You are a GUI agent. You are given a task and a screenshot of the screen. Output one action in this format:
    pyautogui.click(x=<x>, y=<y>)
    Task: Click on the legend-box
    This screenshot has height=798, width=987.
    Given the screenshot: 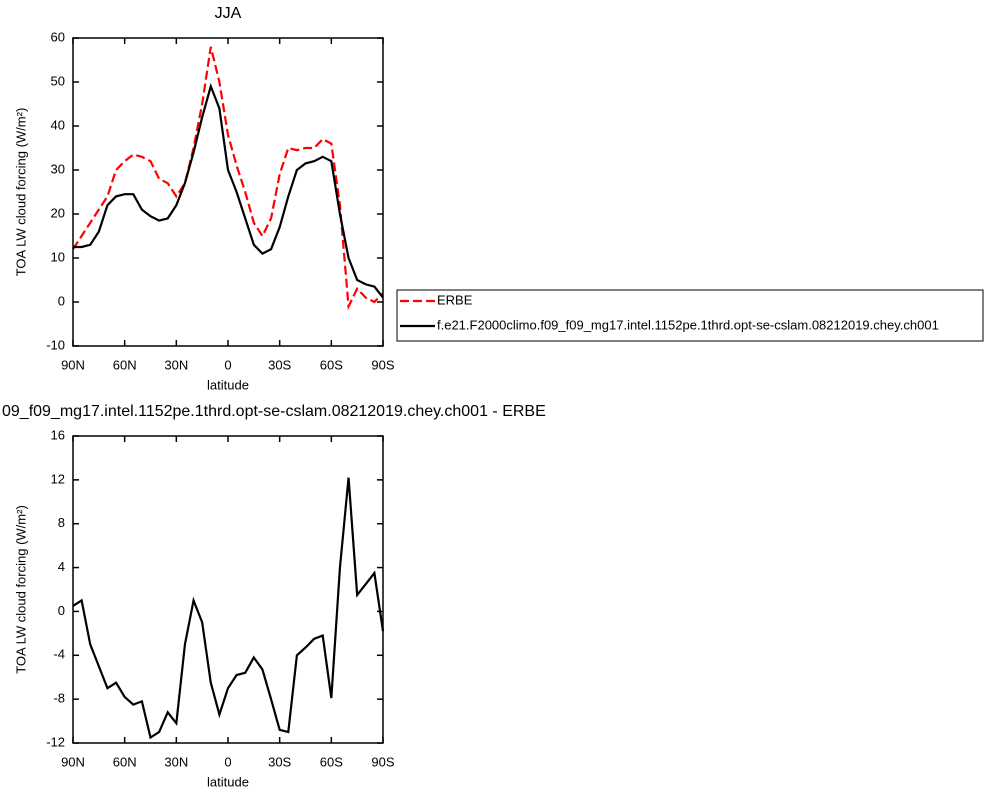 What is the action you would take?
    pyautogui.click(x=690, y=315)
    